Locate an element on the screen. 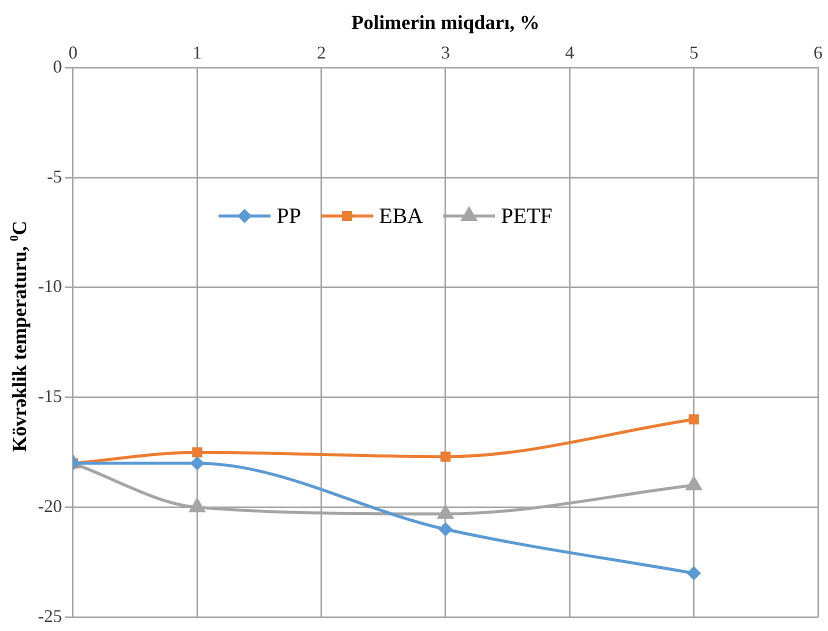  legend-label: PP is located at coordinates (289, 215).